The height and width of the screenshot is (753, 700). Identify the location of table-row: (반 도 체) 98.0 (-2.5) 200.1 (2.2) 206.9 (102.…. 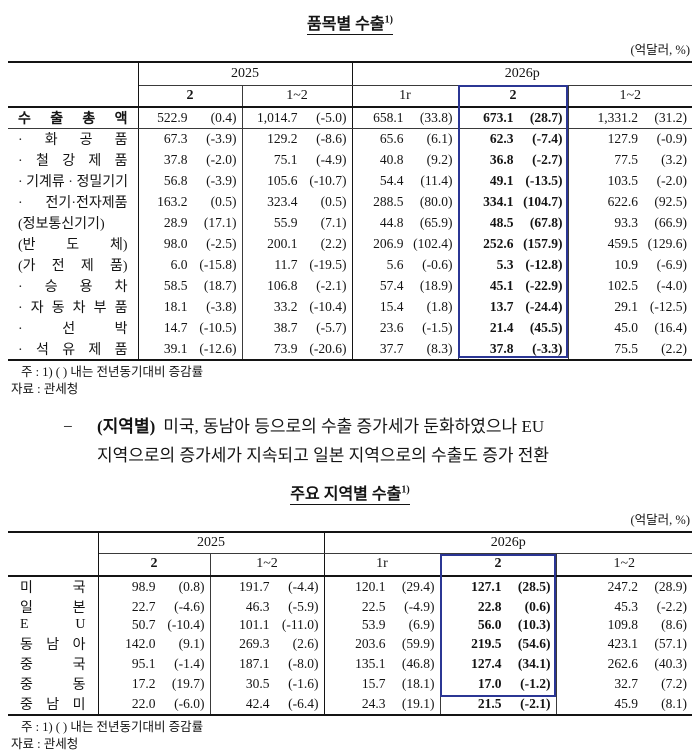
(350, 244).